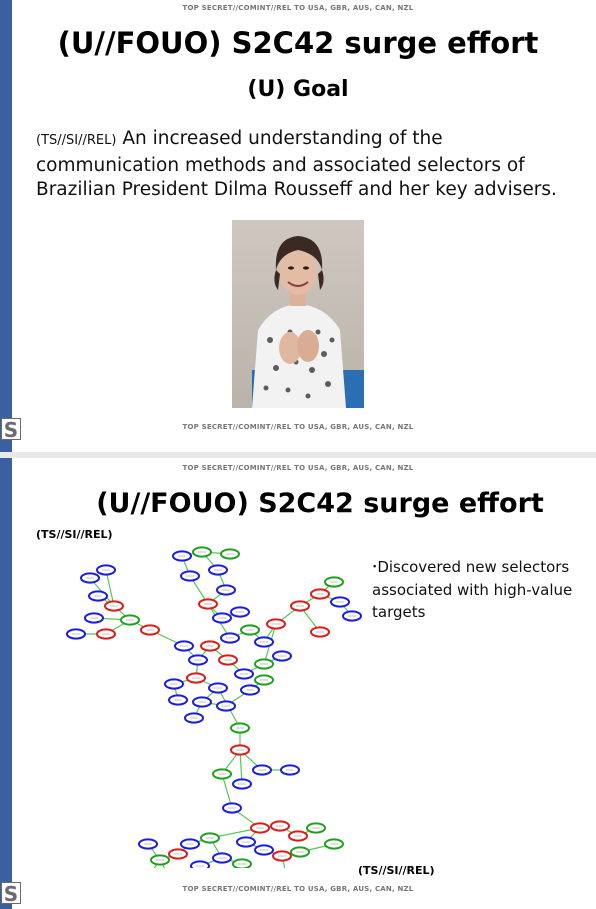  I want to click on classification-tag-top: (TS//SI//REL), so click(74, 534).